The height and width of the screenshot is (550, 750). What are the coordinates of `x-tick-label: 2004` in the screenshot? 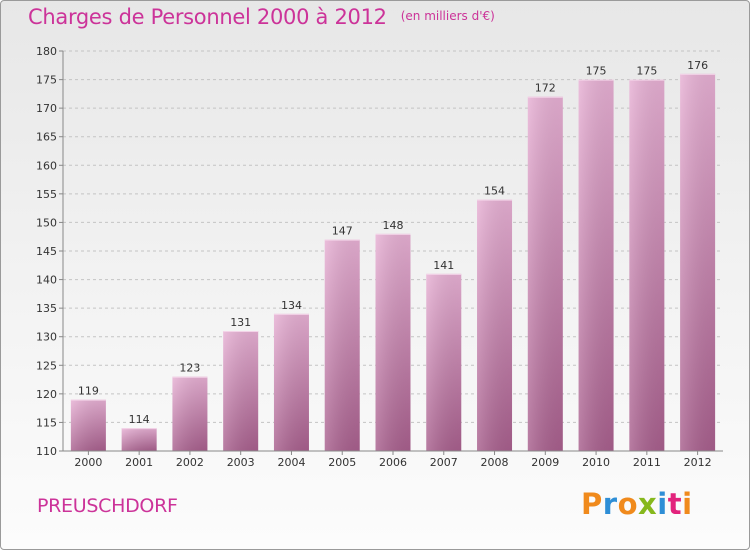 It's located at (291, 462).